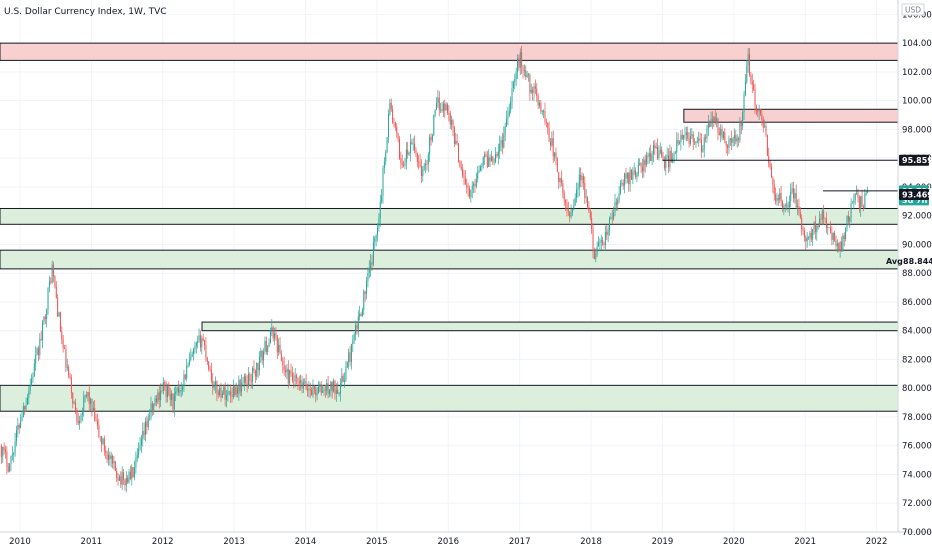  Describe the element at coordinates (449, 259) in the screenshot. I see `support-zone` at that location.